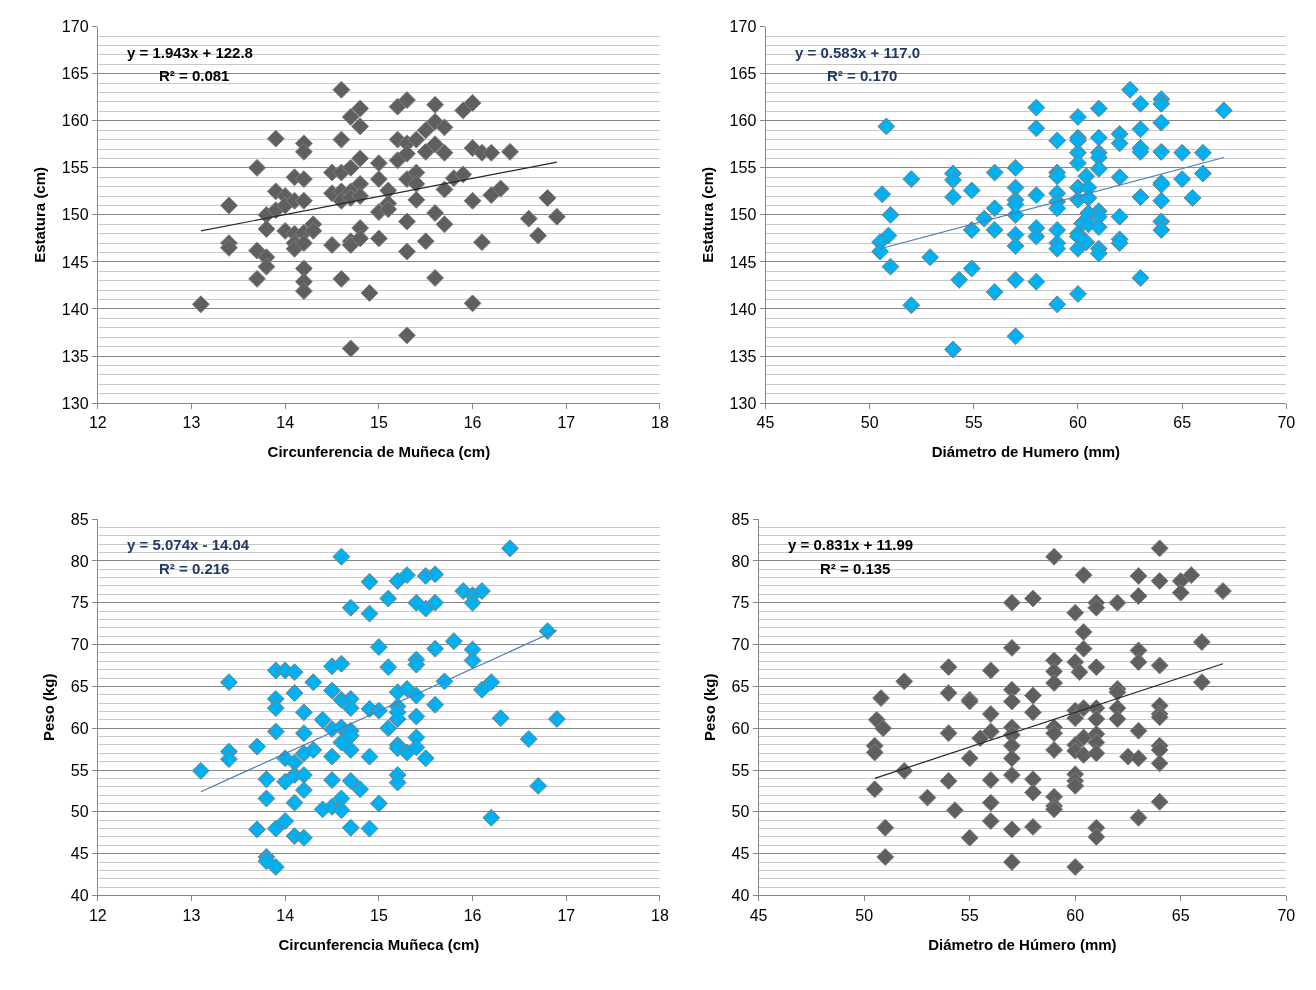 The width and height of the screenshot is (1316, 990). What do you see at coordinates (194, 75) in the screenshot?
I see `annotation: R² = 0.081` at bounding box center [194, 75].